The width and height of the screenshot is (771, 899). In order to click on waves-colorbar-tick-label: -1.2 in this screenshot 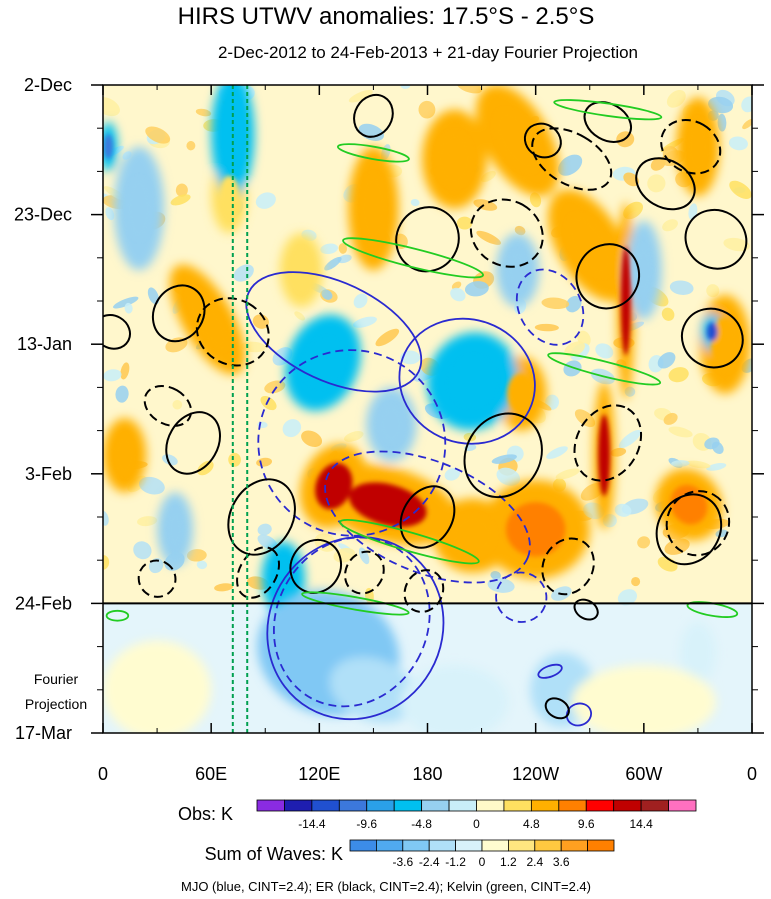, I will do `click(455, 862)`.